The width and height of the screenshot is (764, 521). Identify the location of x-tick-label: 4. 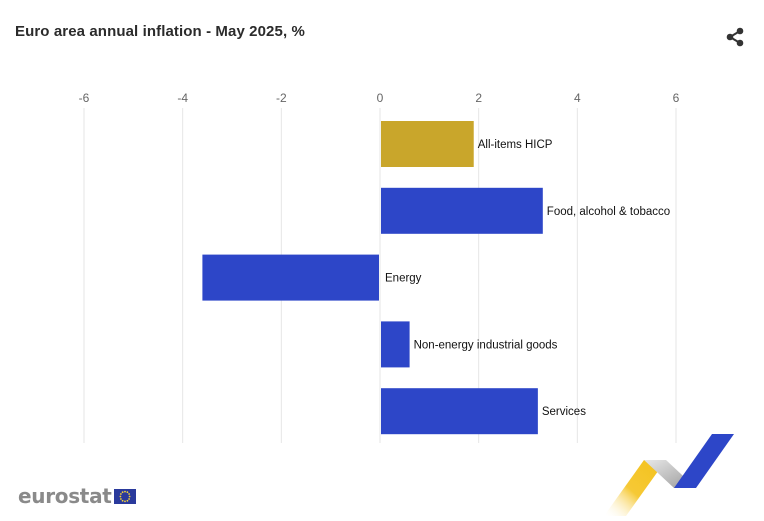
(577, 98).